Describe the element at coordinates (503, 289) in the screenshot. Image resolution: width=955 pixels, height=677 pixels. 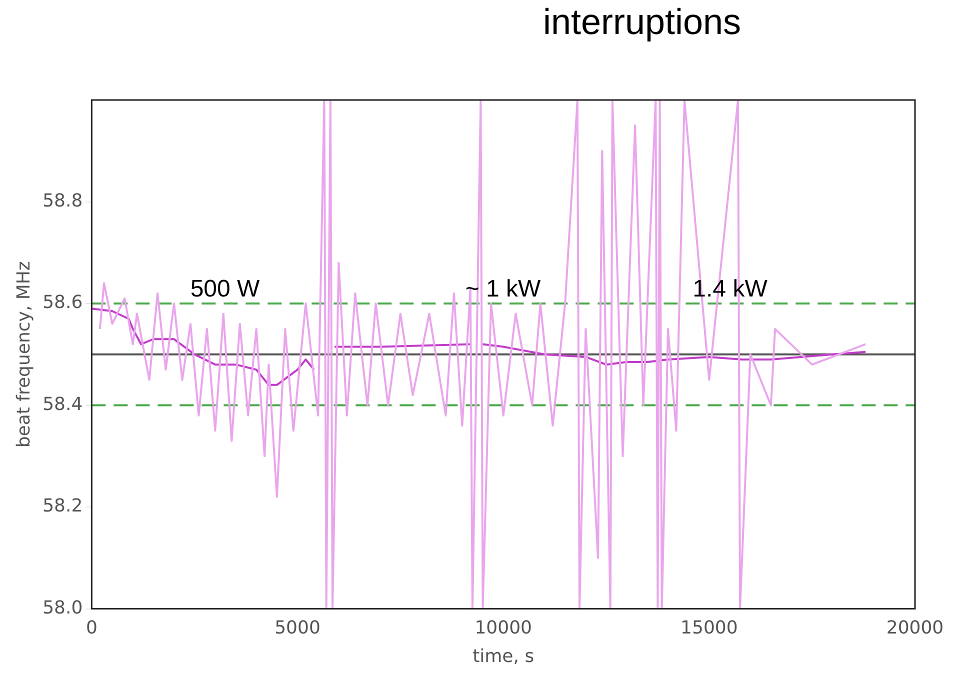
I see `annotation: ~ 1 kW` at that location.